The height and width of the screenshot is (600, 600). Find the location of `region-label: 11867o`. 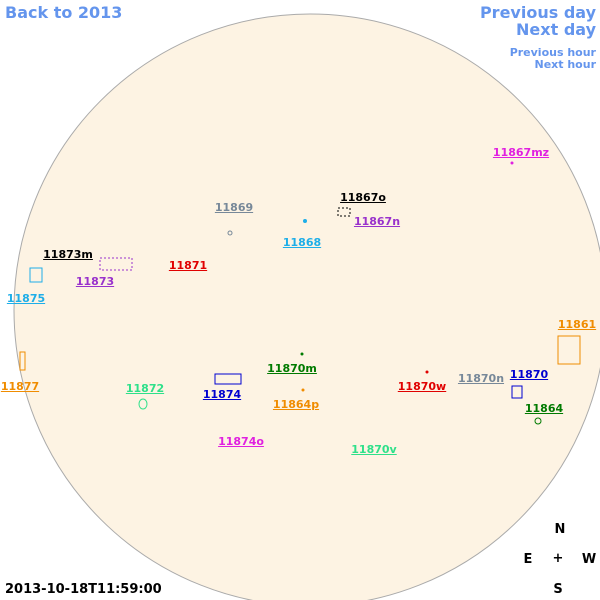

region-label: 11867o is located at coordinates (363, 197).